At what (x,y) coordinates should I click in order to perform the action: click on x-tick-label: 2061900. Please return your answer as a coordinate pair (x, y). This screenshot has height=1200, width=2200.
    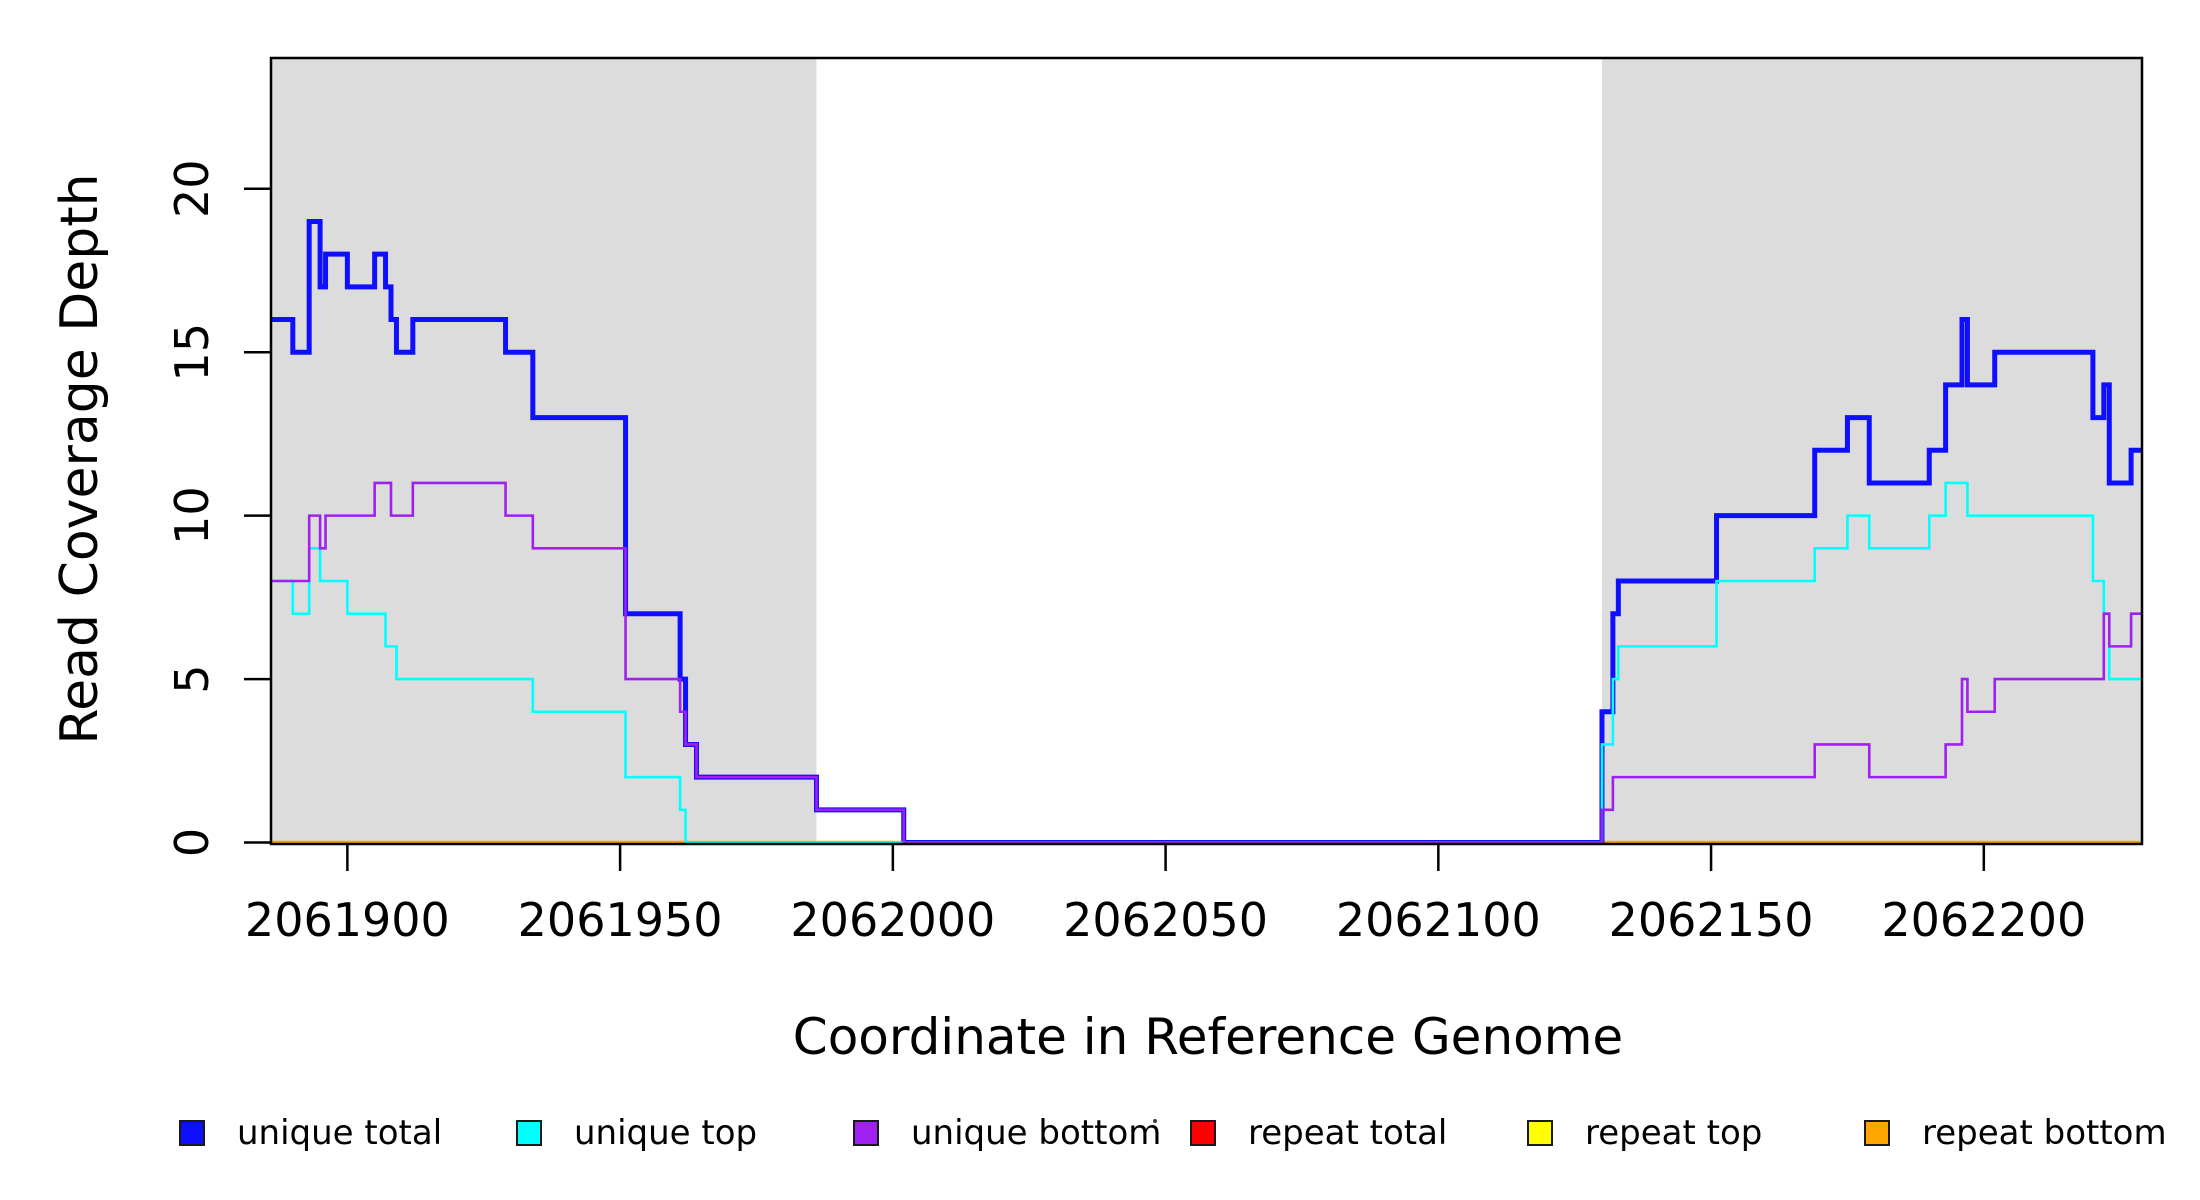
    Looking at the image, I should click on (347, 920).